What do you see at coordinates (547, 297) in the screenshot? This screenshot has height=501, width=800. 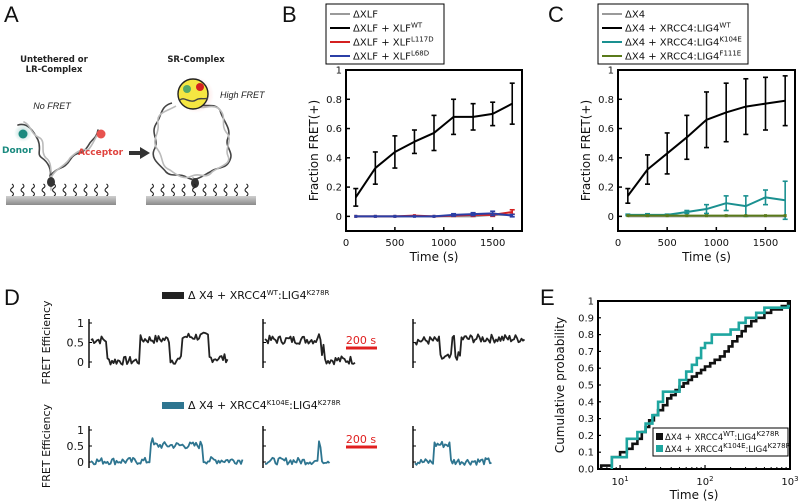 I see `panel-label-e: E` at bounding box center [547, 297].